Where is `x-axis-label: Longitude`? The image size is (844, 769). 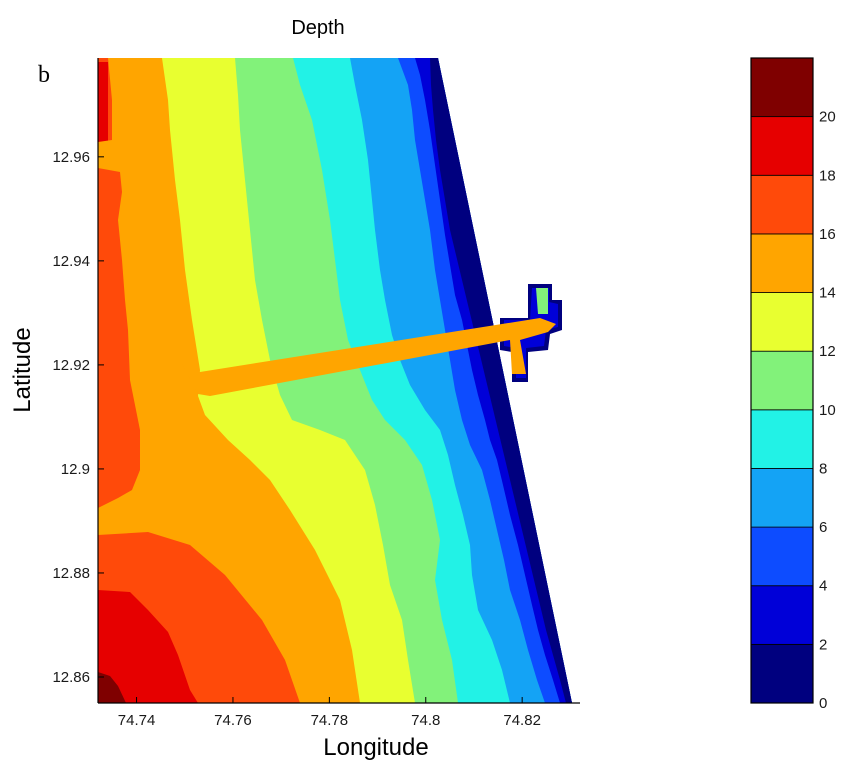
x-axis-label: Longitude is located at coordinates (375, 747).